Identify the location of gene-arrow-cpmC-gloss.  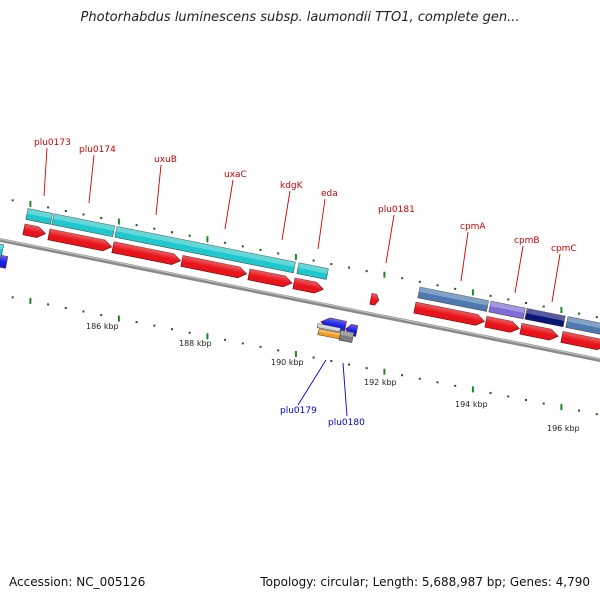
(539, 332).